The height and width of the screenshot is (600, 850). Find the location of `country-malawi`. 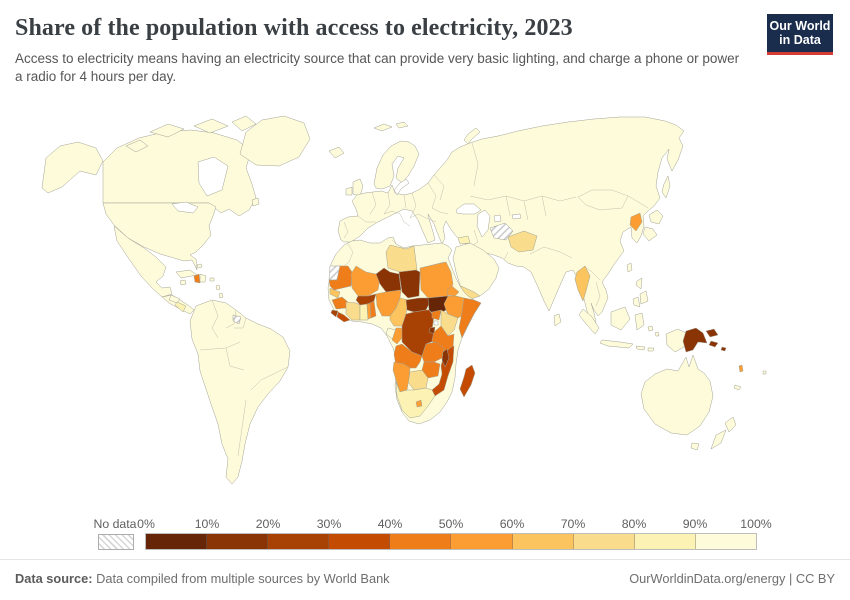

country-malawi is located at coordinates (445, 358).